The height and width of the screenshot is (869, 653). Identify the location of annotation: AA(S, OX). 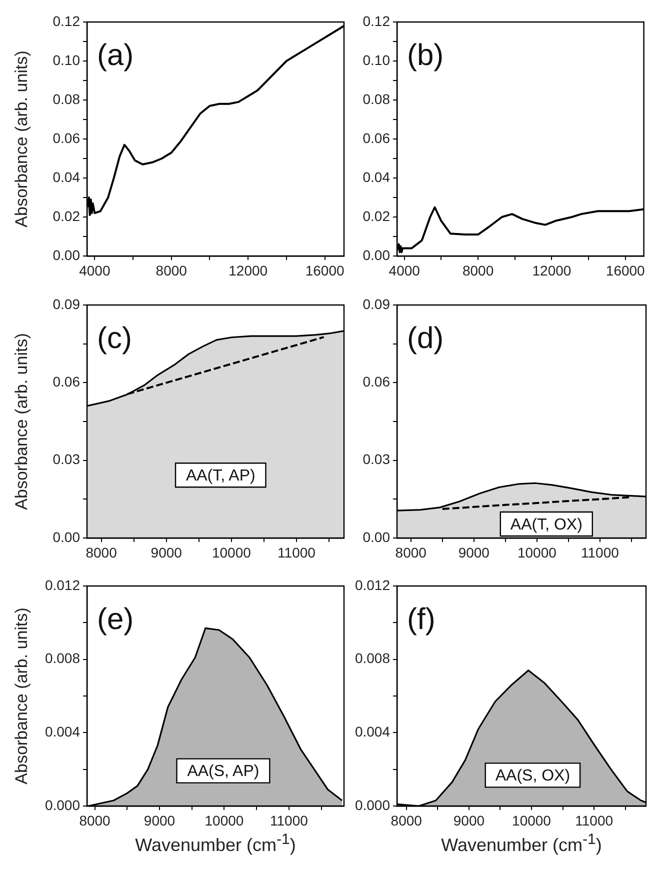
(532, 776).